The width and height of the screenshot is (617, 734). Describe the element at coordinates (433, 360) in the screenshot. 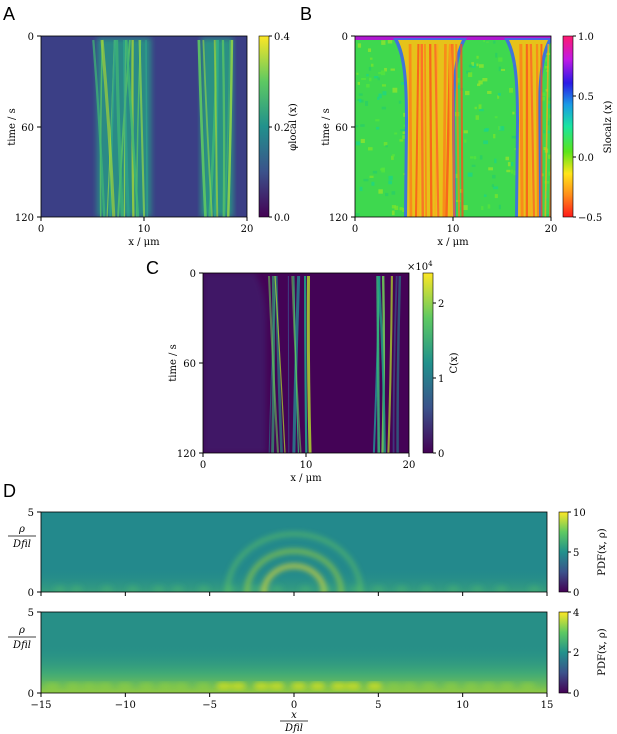

I see `colorbar-c: 0 1 2 ×104 C(x)` at that location.